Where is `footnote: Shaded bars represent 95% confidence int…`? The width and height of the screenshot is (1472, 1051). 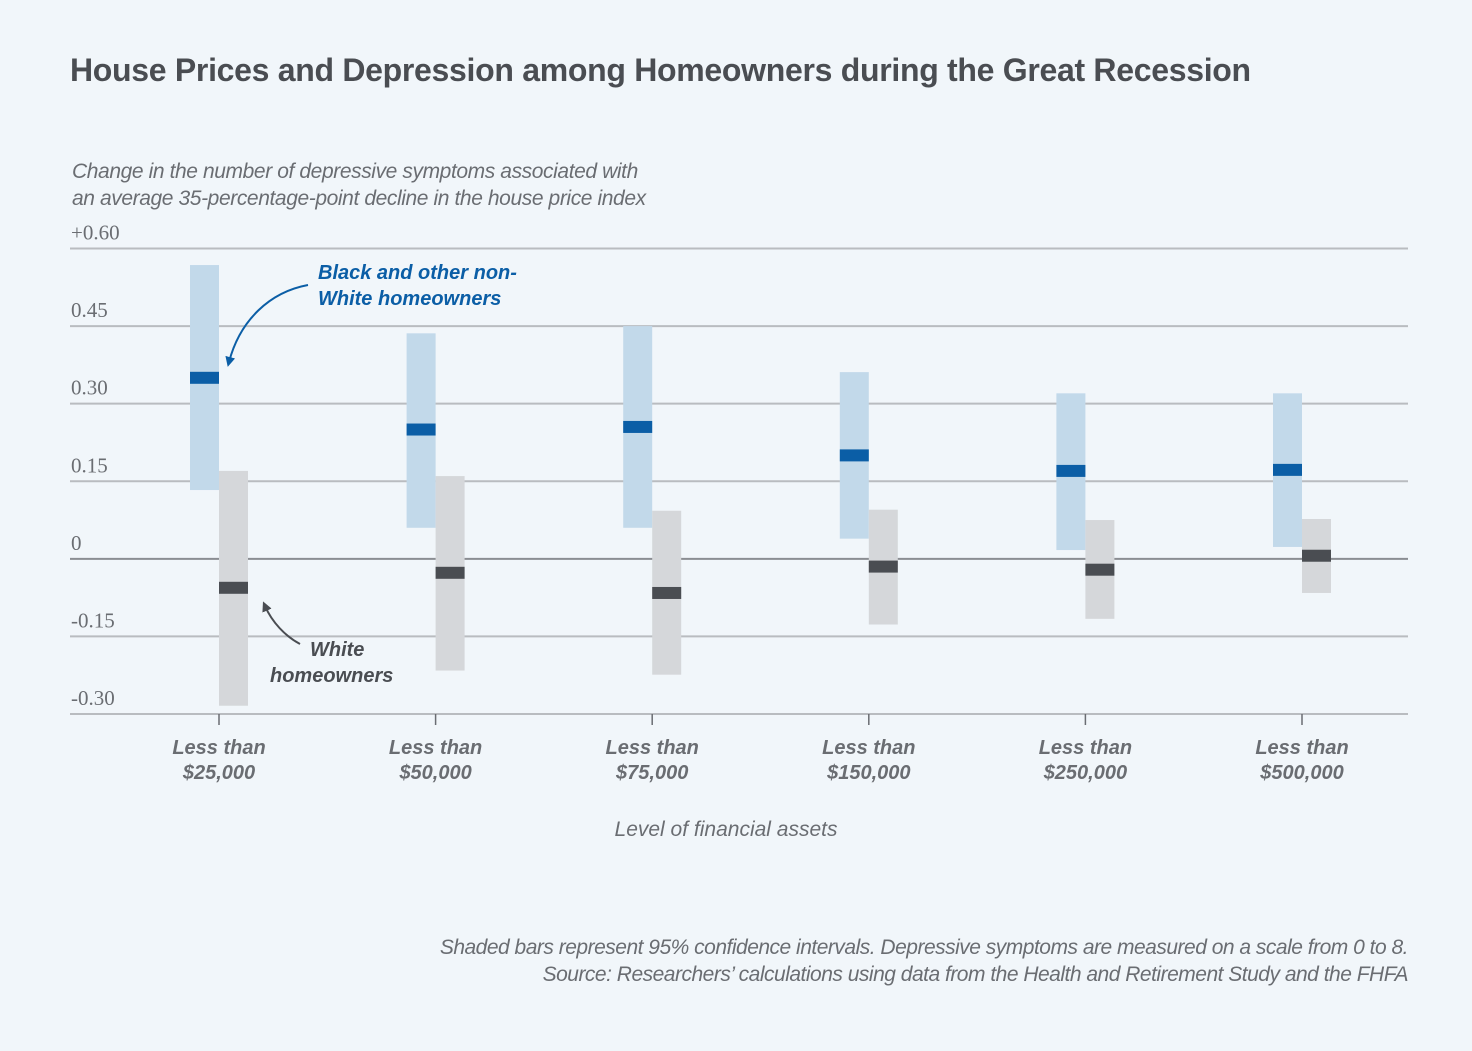 footnote: Shaded bars represent 95% confidence int… is located at coordinates (924, 961).